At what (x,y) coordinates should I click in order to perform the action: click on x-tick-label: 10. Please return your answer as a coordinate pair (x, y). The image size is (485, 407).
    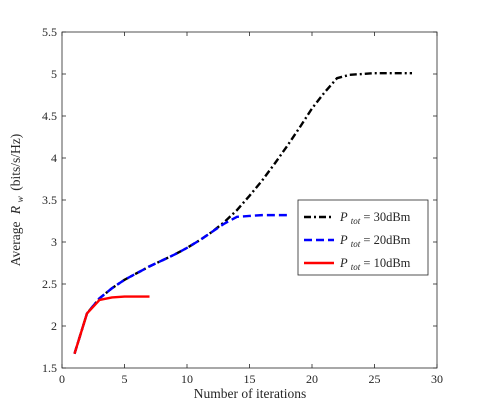
    Looking at the image, I should click on (187, 379).